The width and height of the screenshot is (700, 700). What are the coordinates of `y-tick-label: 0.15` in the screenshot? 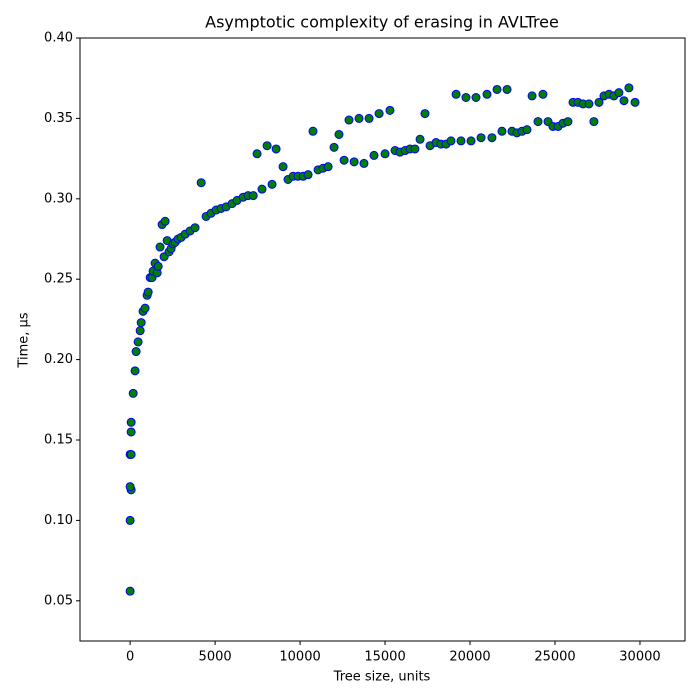 It's located at (58, 440).